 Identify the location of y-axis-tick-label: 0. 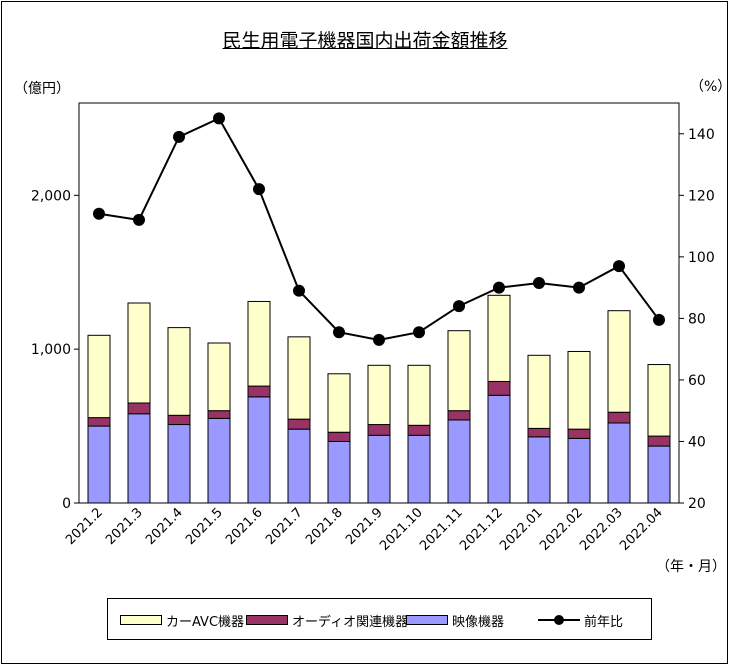
(66, 504).